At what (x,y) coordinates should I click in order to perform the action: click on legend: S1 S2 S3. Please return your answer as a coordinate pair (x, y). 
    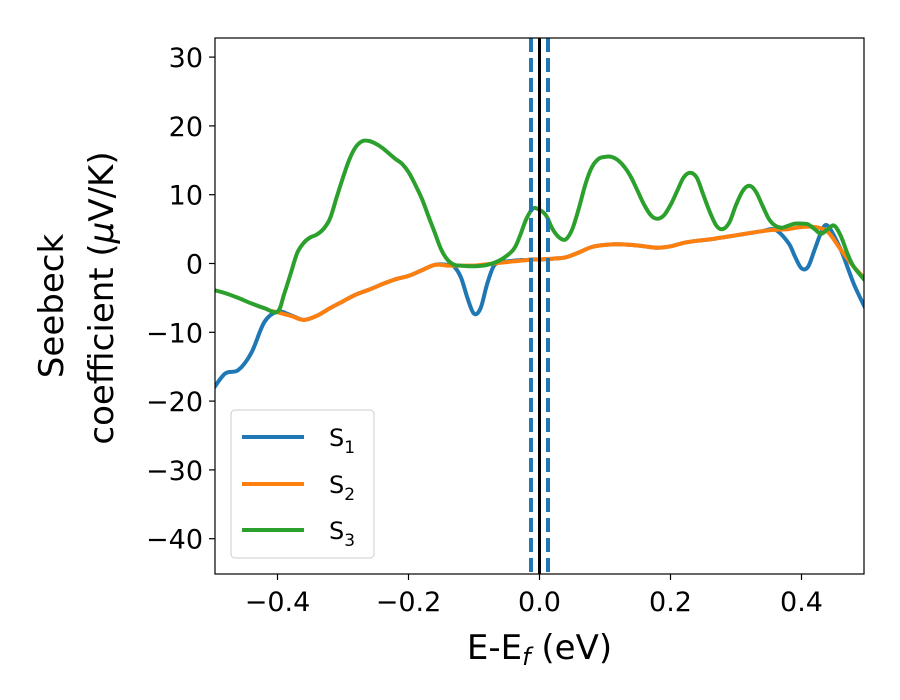
    Looking at the image, I should click on (302, 484).